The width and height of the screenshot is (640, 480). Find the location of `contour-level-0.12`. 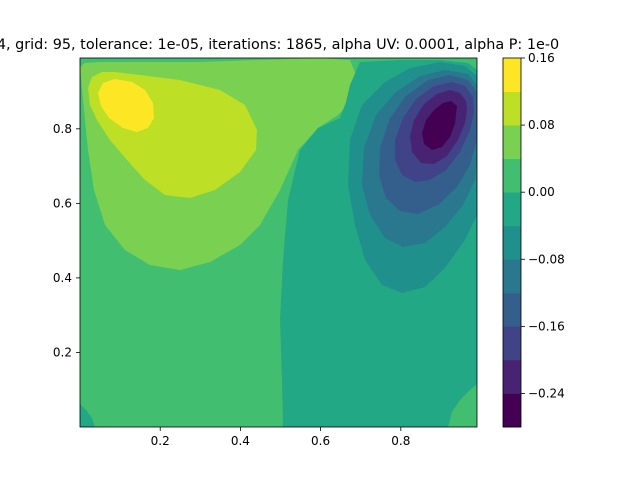

contour-level-0.12 is located at coordinates (126, 105).